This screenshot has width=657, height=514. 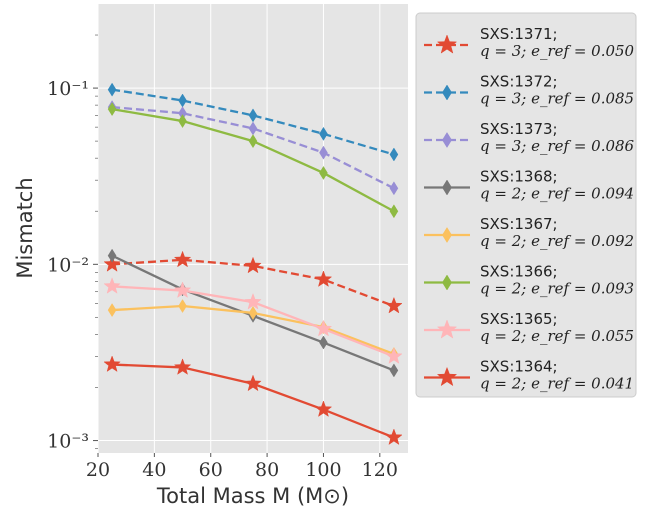 I want to click on legend-label: SXS:1372;, so click(x=519, y=82).